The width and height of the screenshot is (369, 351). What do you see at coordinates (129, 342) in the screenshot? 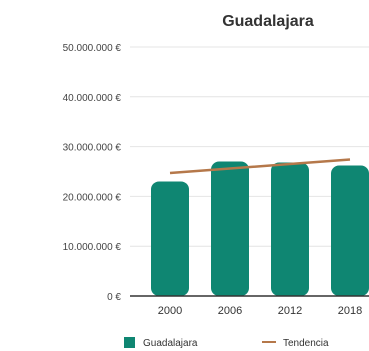
I see `legend-swatch-guadalajara` at bounding box center [129, 342].